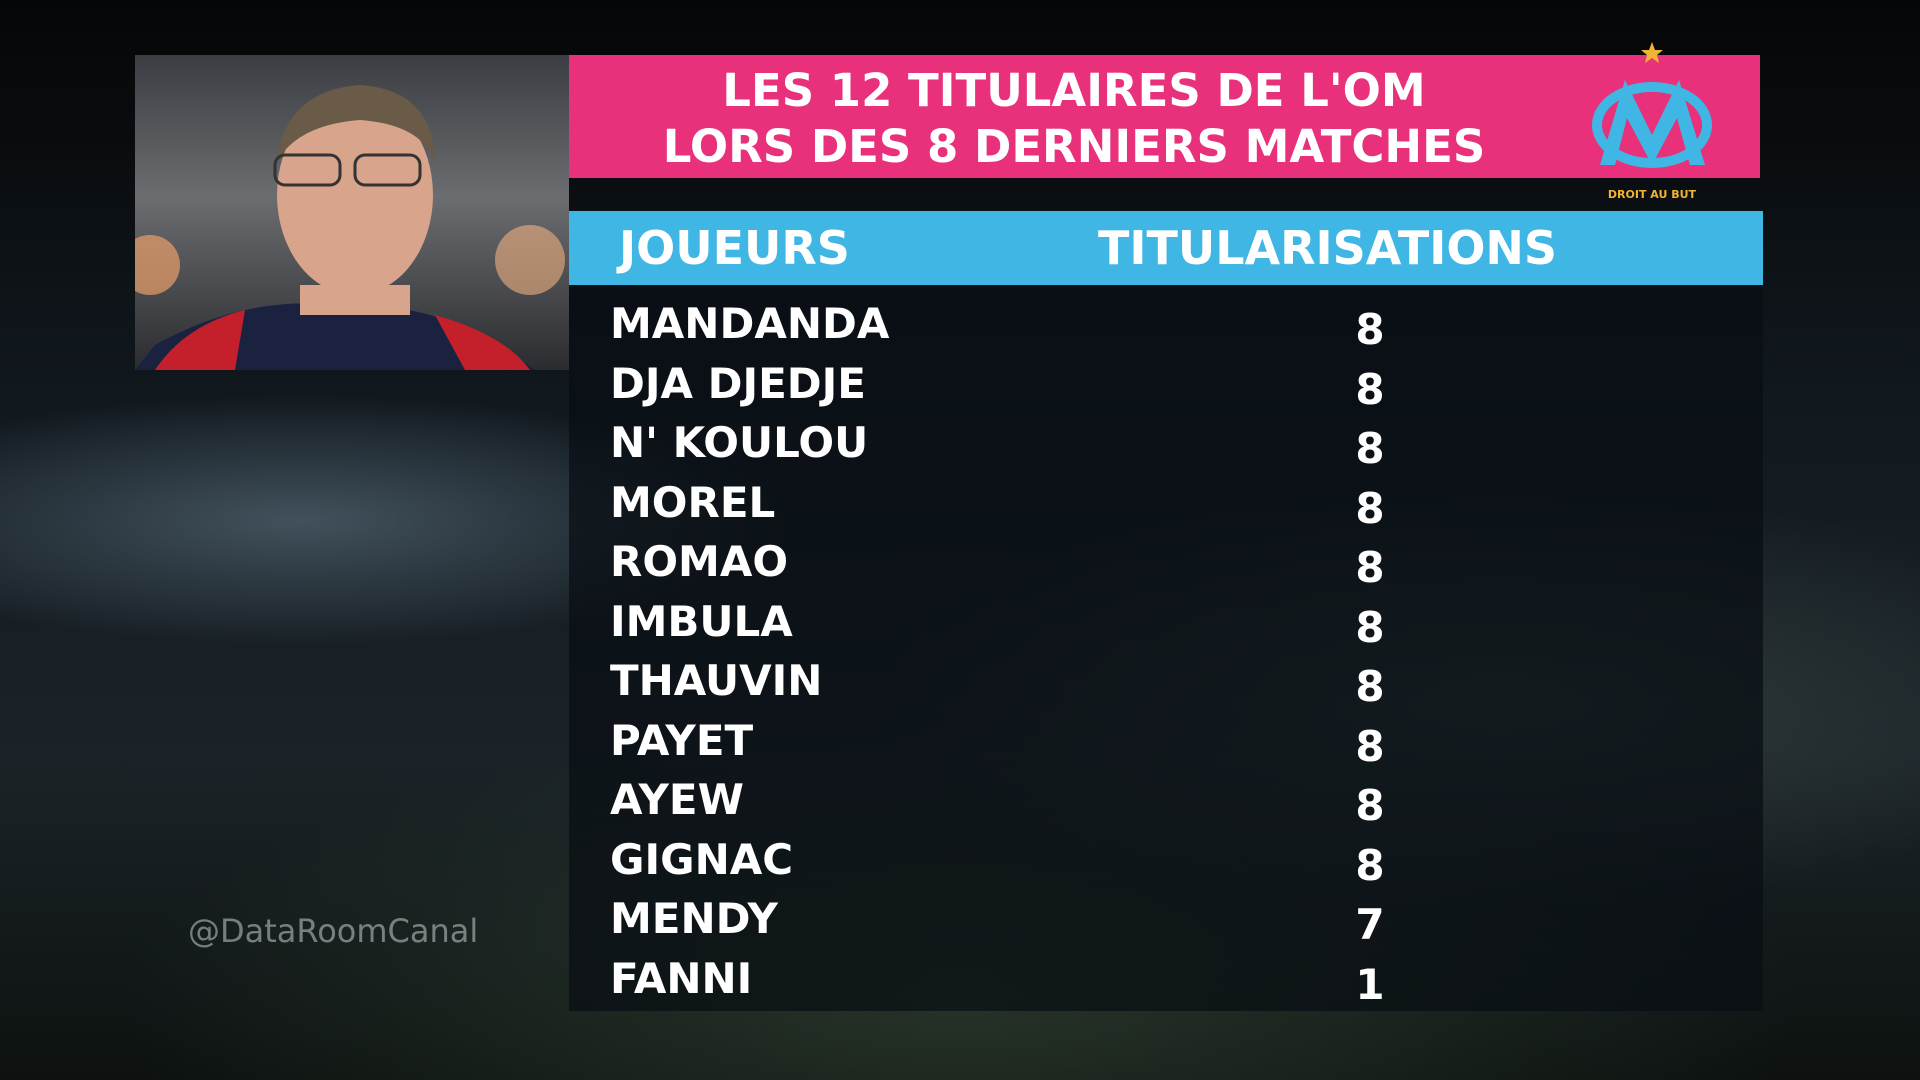 Image resolution: width=1920 pixels, height=1080 pixels. Describe the element at coordinates (738, 383) in the screenshot. I see `player-name: DJA DJEDJE` at that location.